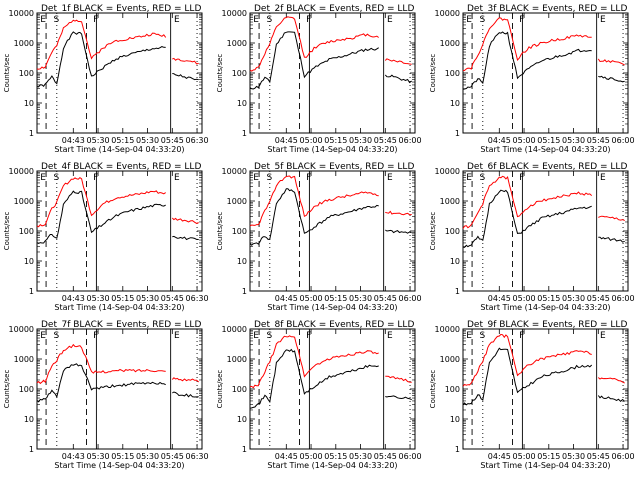 The width and height of the screenshot is (640, 480). I want to click on plot-frame, so click(119, 389).